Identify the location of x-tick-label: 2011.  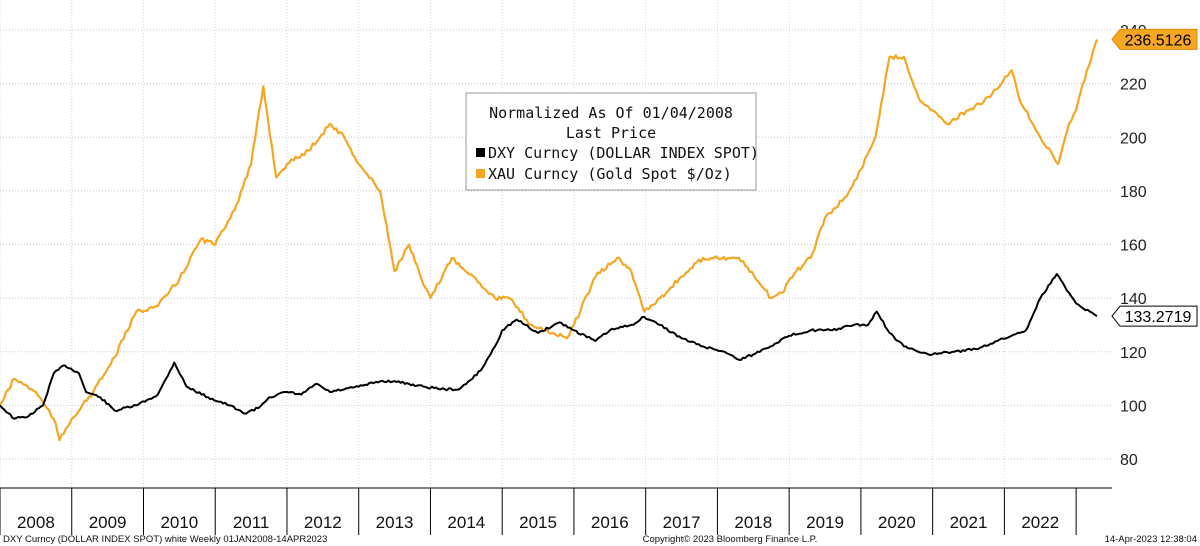
(251, 522).